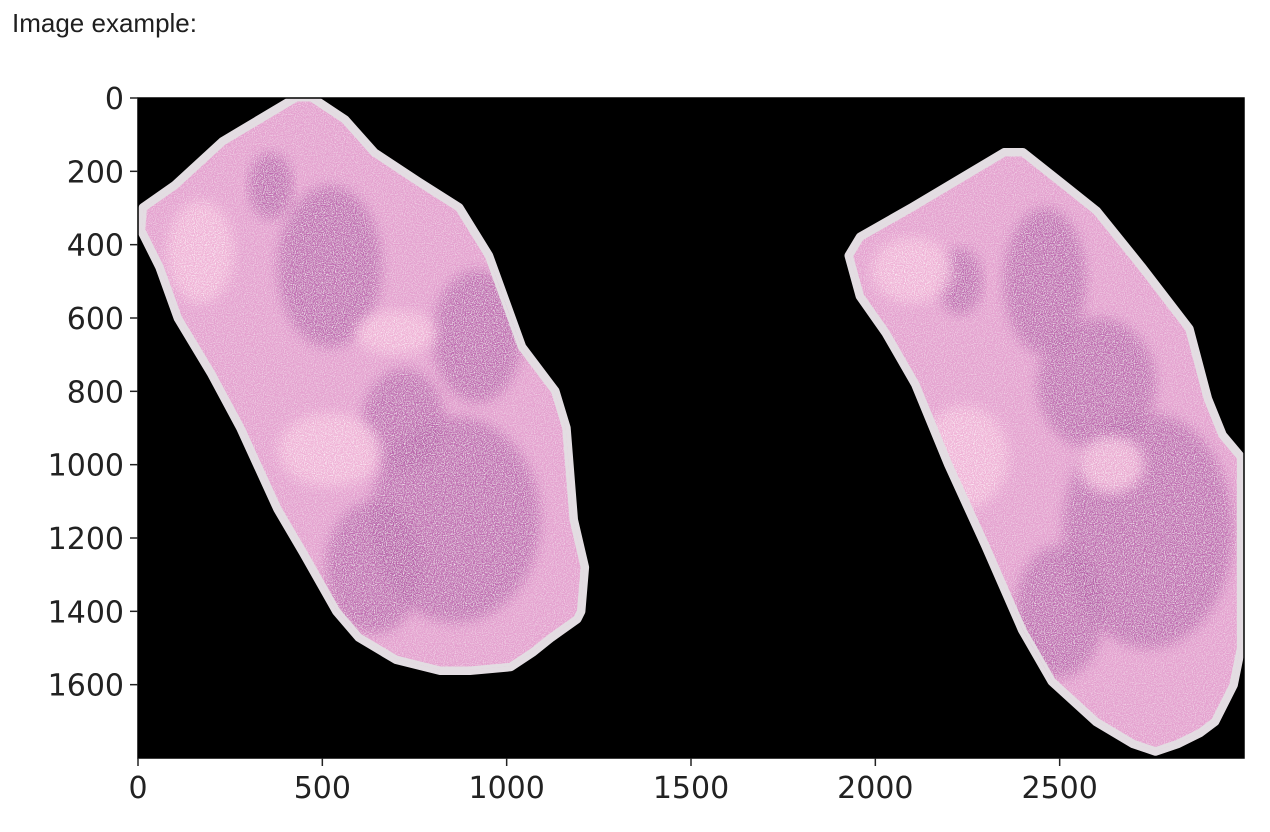 The image size is (1270, 832). What do you see at coordinates (1059, 788) in the screenshot?
I see `x-tick-label: 2500` at bounding box center [1059, 788].